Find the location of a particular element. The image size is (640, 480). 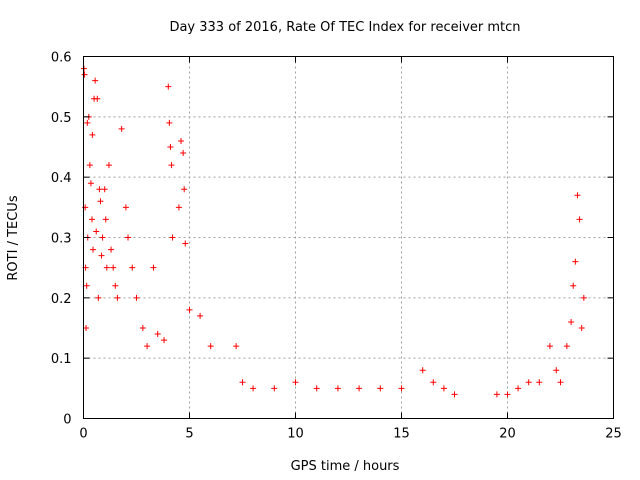

y-tick-label: 0.4 is located at coordinates (61, 178).